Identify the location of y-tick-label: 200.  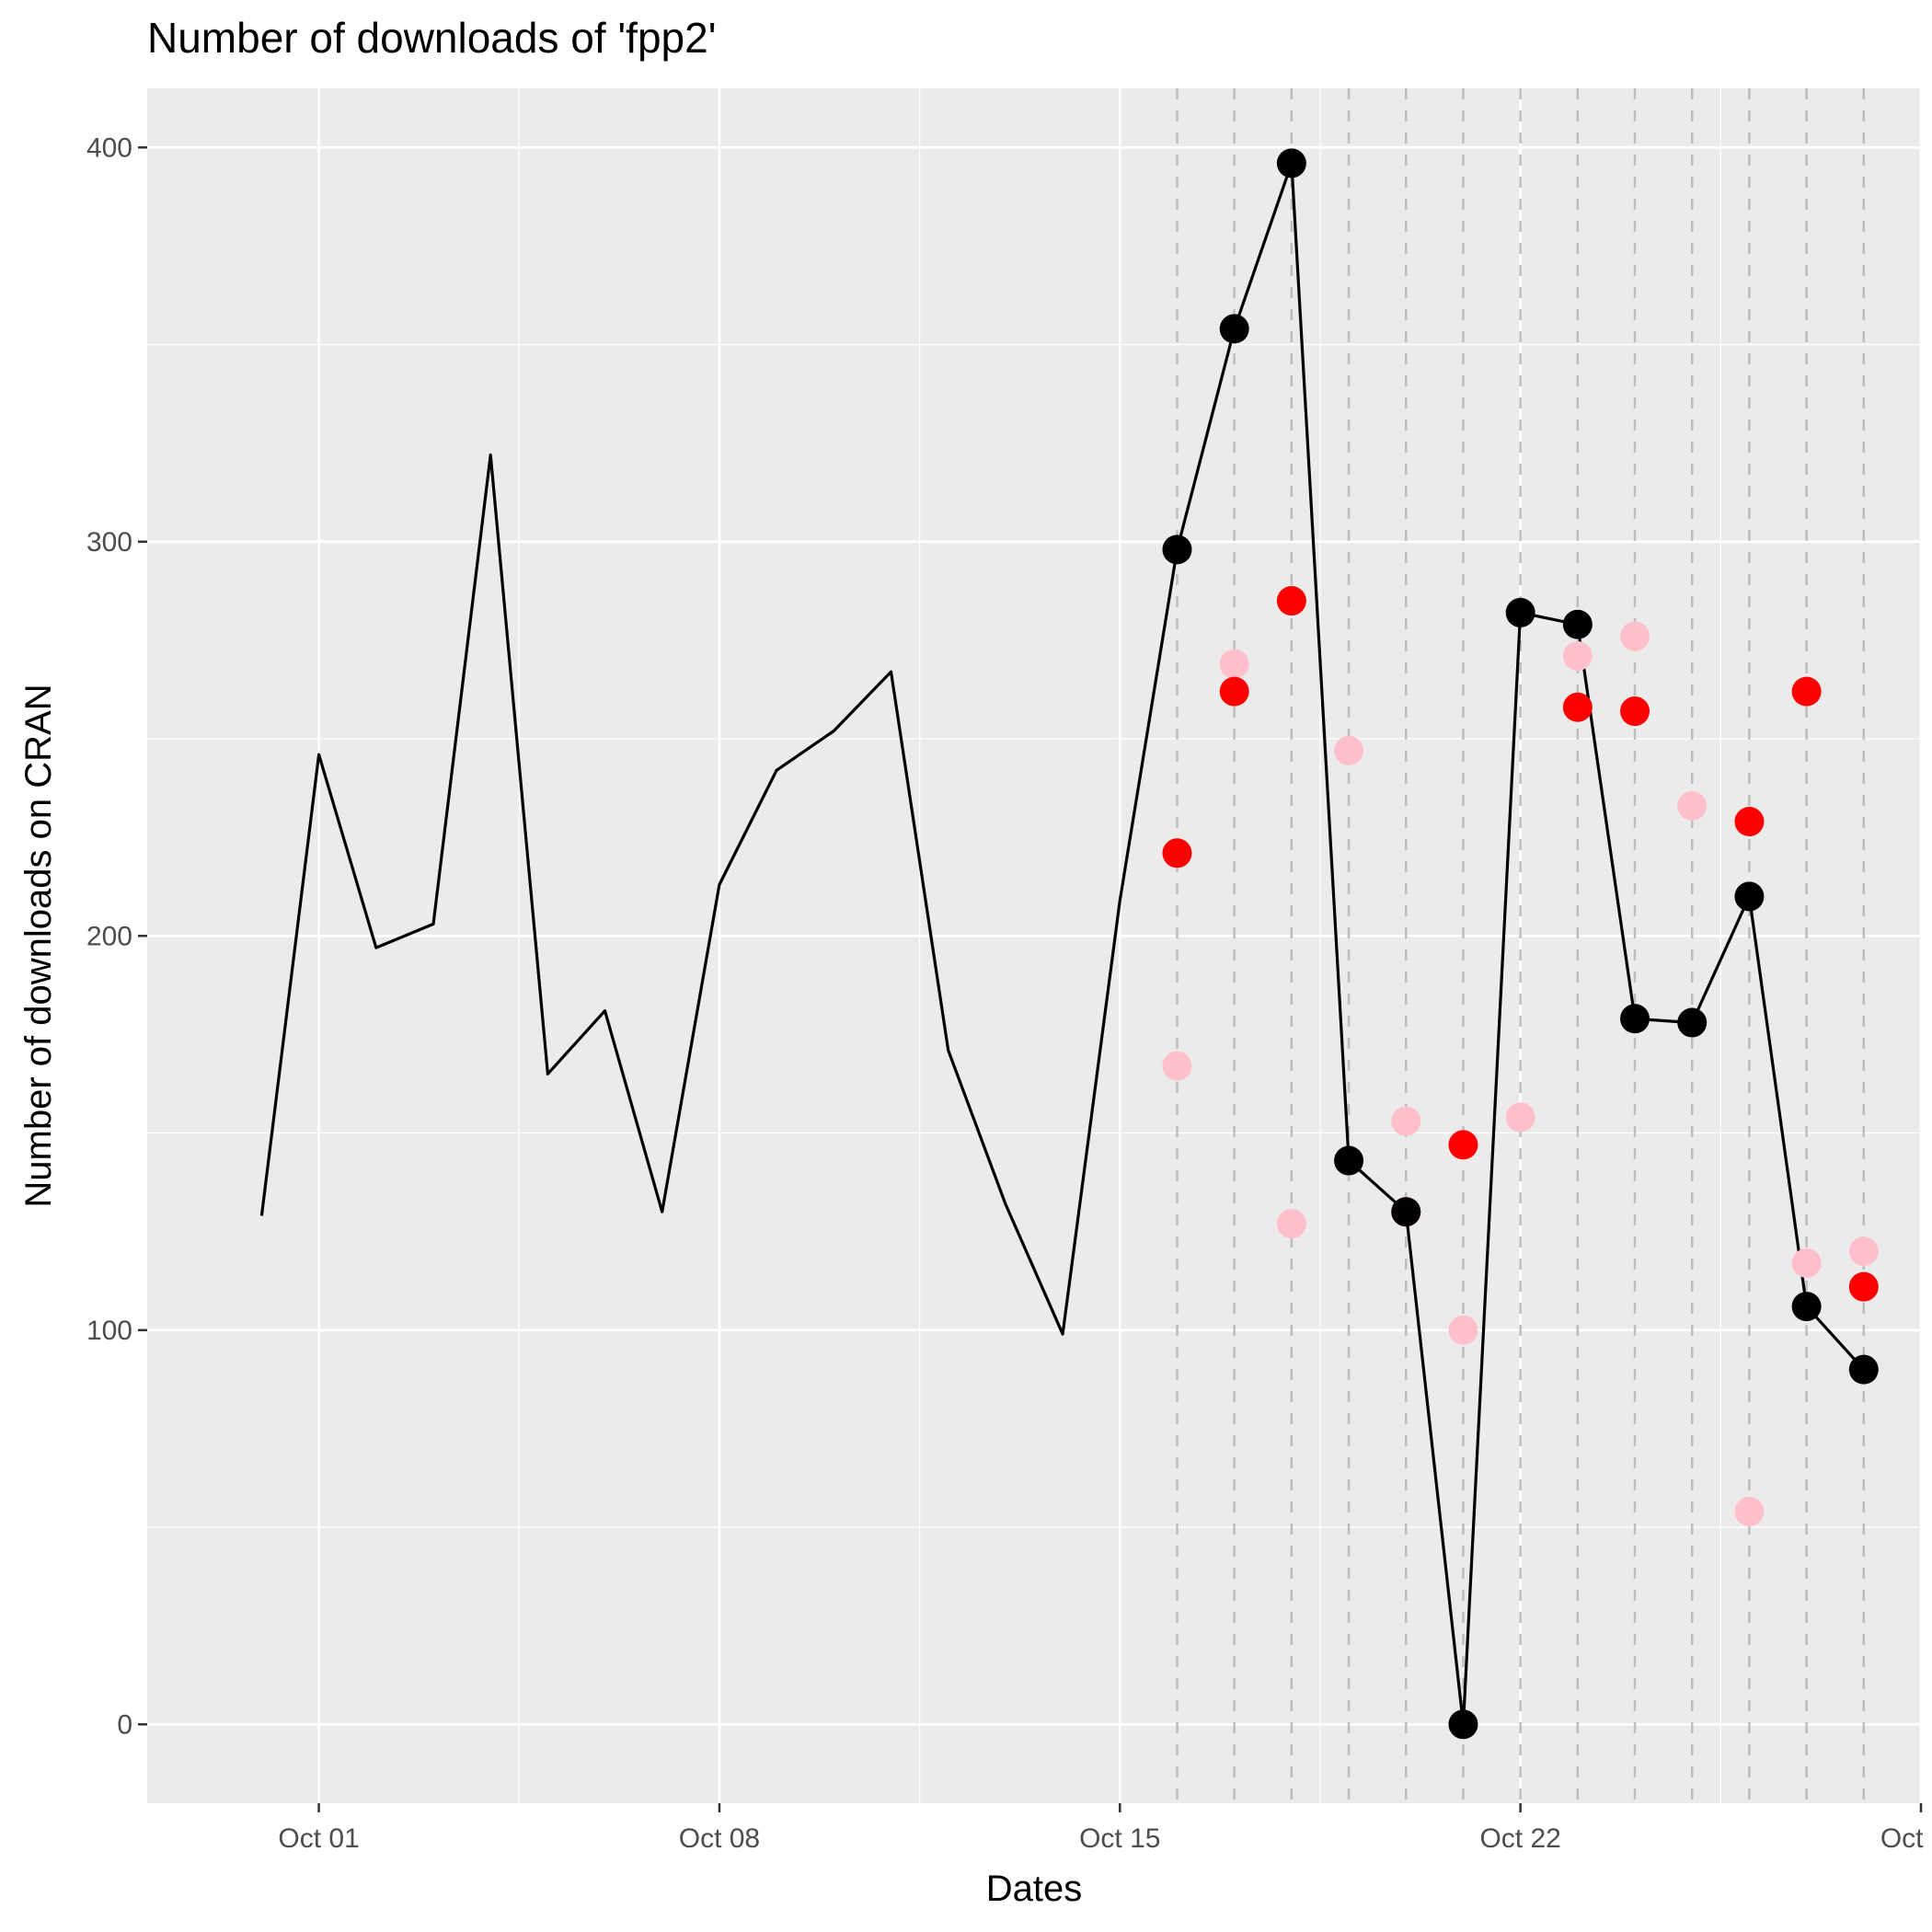
(109, 936).